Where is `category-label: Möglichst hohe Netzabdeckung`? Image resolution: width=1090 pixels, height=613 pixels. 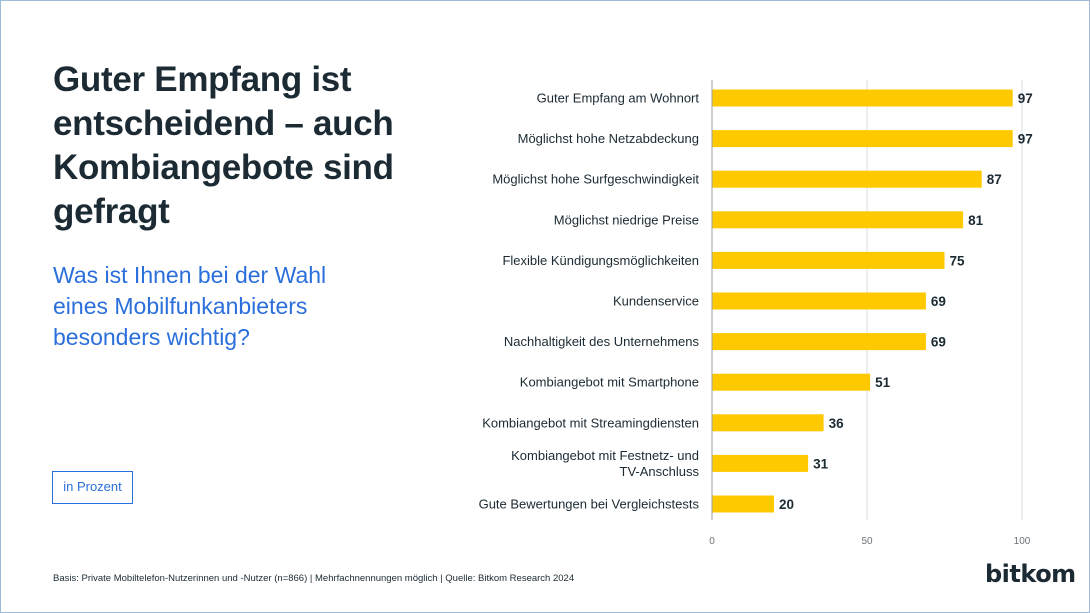
category-label: Möglichst hohe Netzabdeckung is located at coordinates (608, 138).